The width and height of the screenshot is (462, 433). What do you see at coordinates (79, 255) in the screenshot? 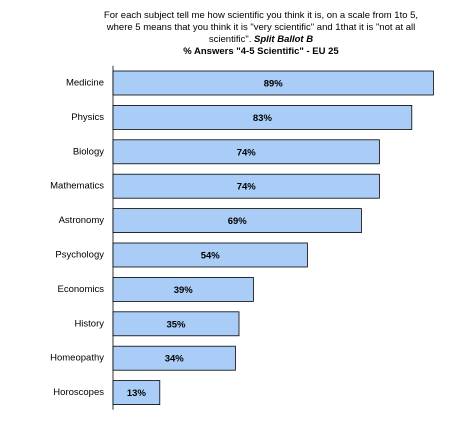
I see `category-label: Psychology` at bounding box center [79, 255].